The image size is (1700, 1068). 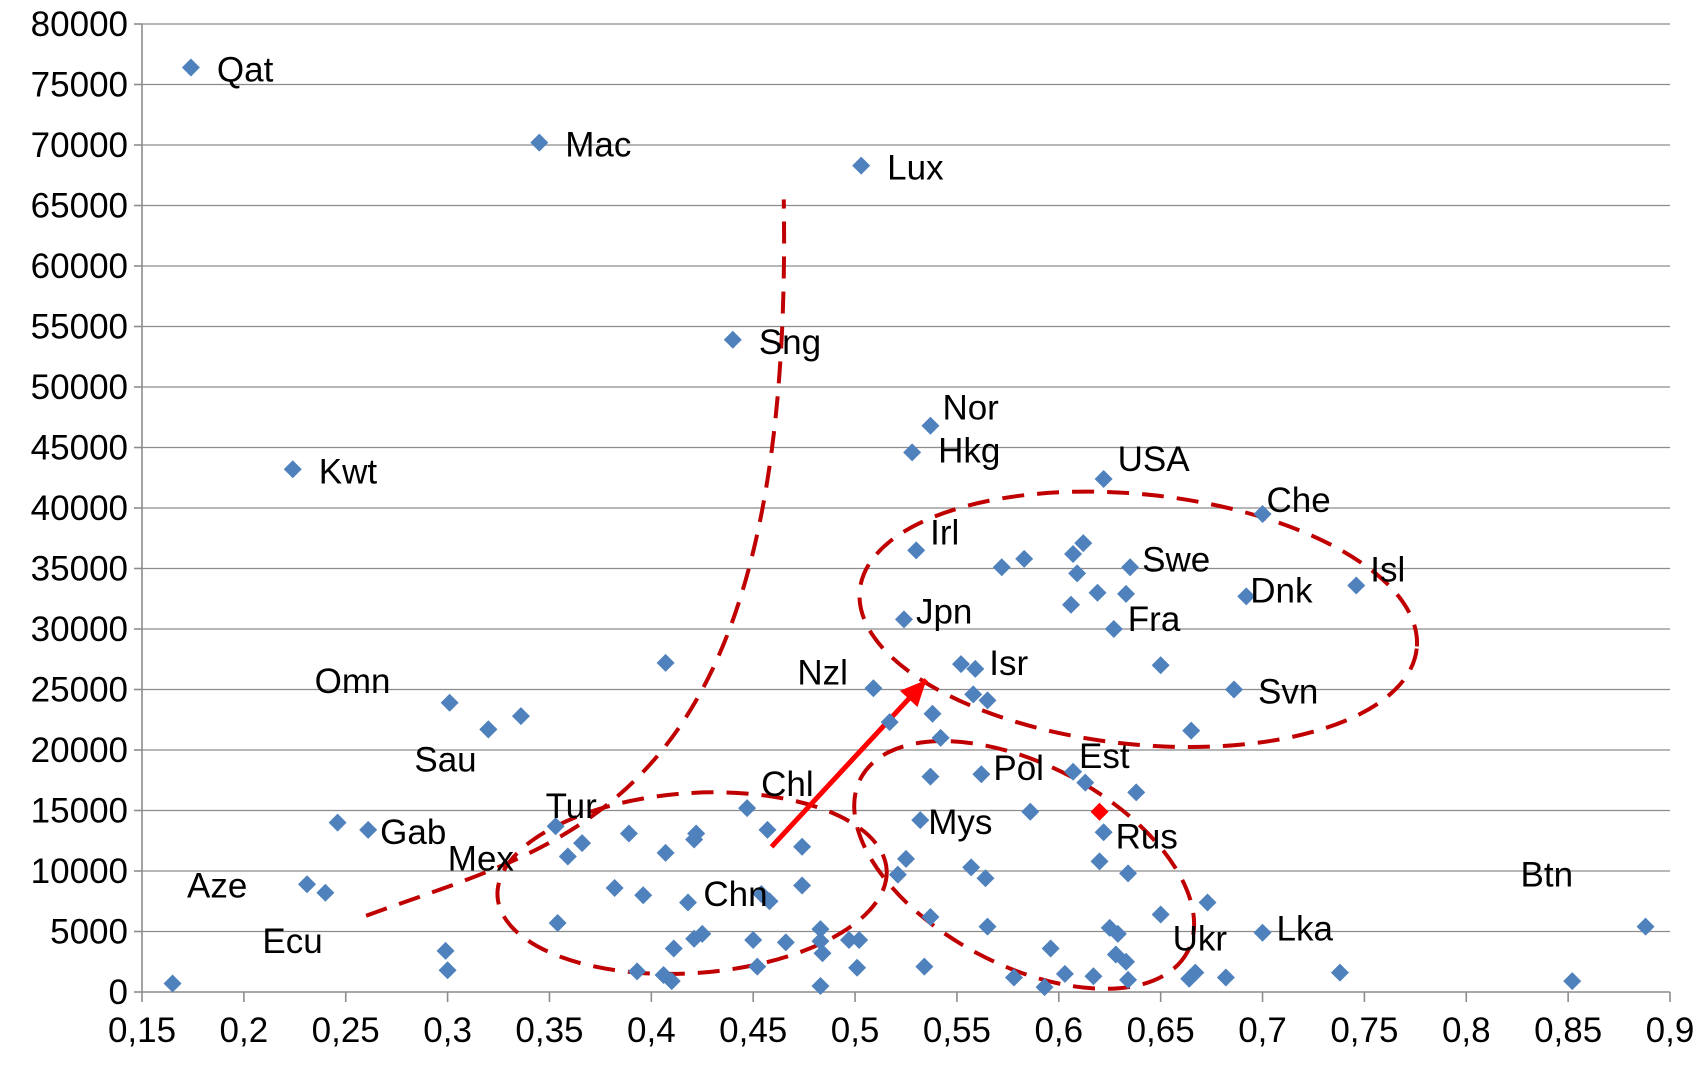 I want to click on data-point-swe, so click(x=1130, y=567).